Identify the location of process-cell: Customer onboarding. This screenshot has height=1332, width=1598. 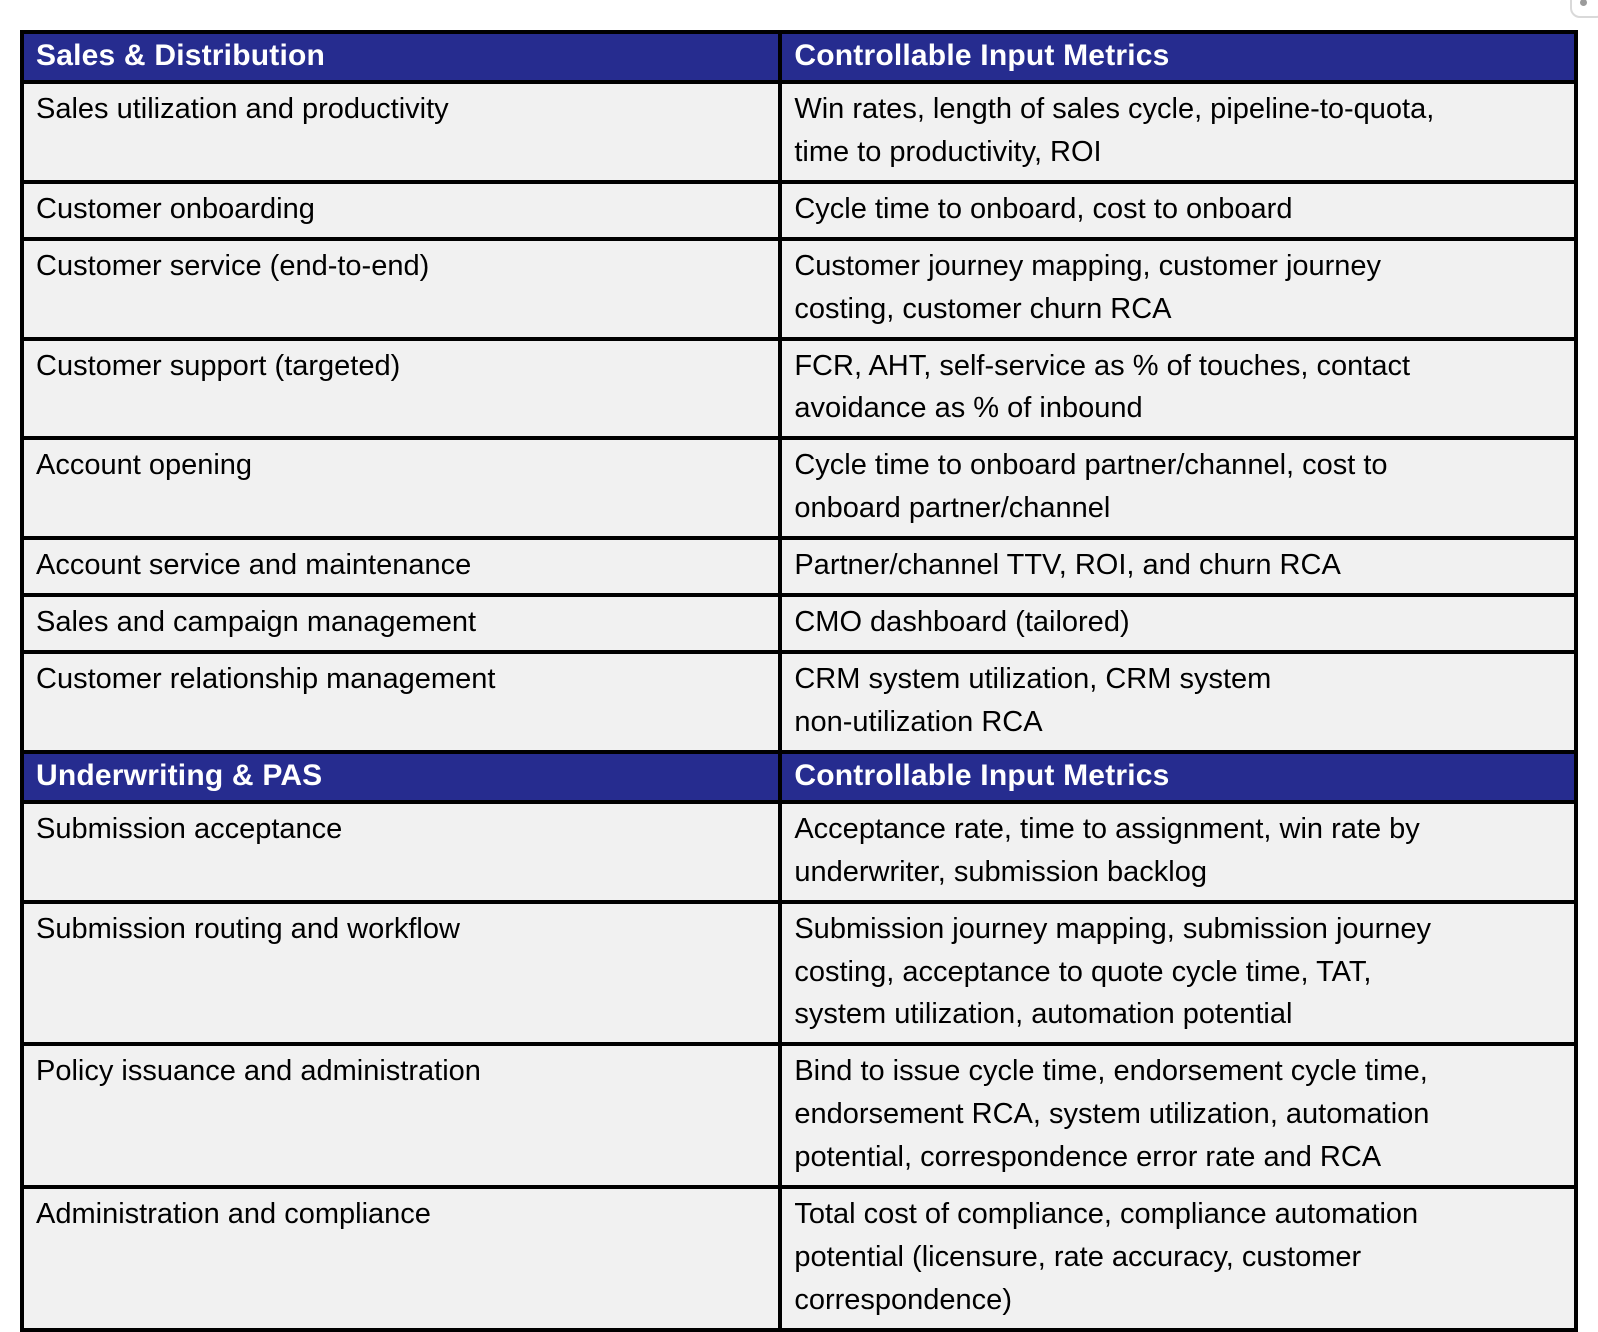
(401, 210).